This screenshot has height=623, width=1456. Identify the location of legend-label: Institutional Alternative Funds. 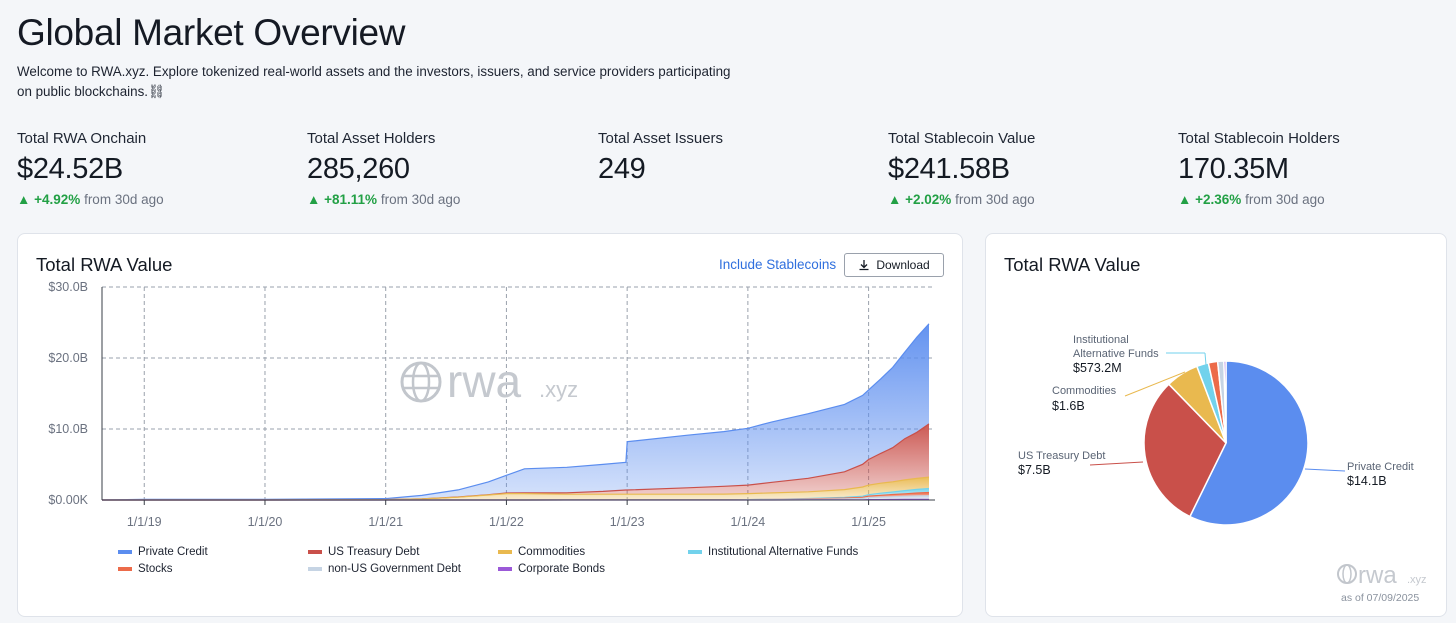
(783, 552).